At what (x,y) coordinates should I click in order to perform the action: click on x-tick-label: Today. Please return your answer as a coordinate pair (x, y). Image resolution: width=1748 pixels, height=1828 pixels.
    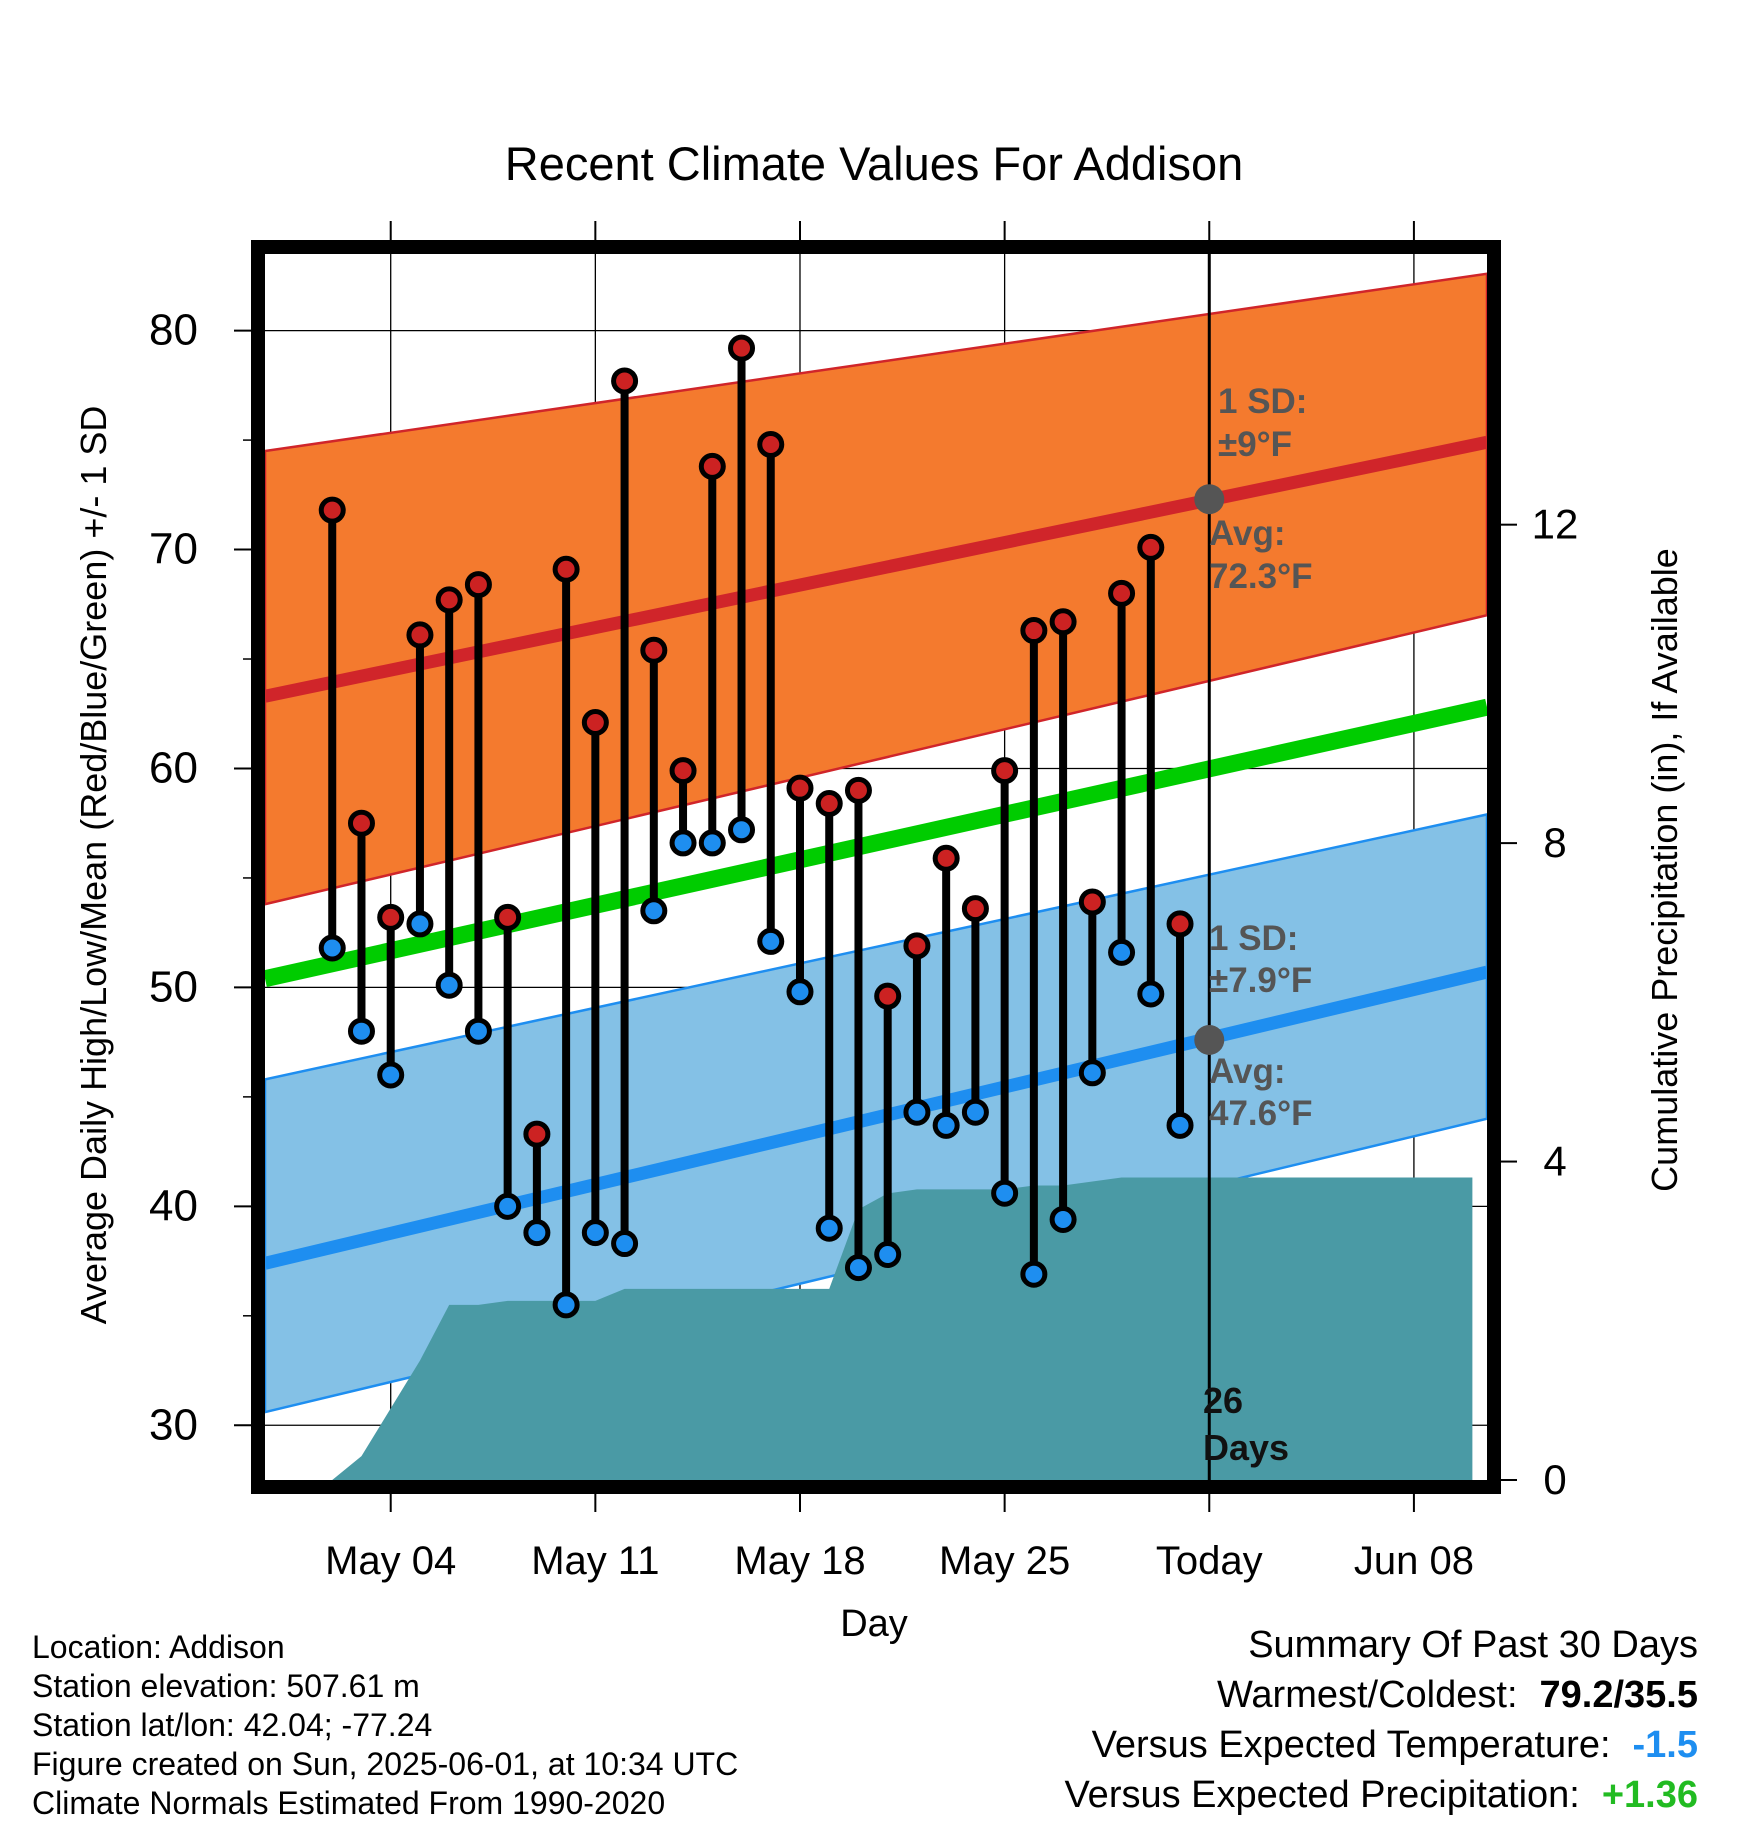
    Looking at the image, I should click on (1209, 1561).